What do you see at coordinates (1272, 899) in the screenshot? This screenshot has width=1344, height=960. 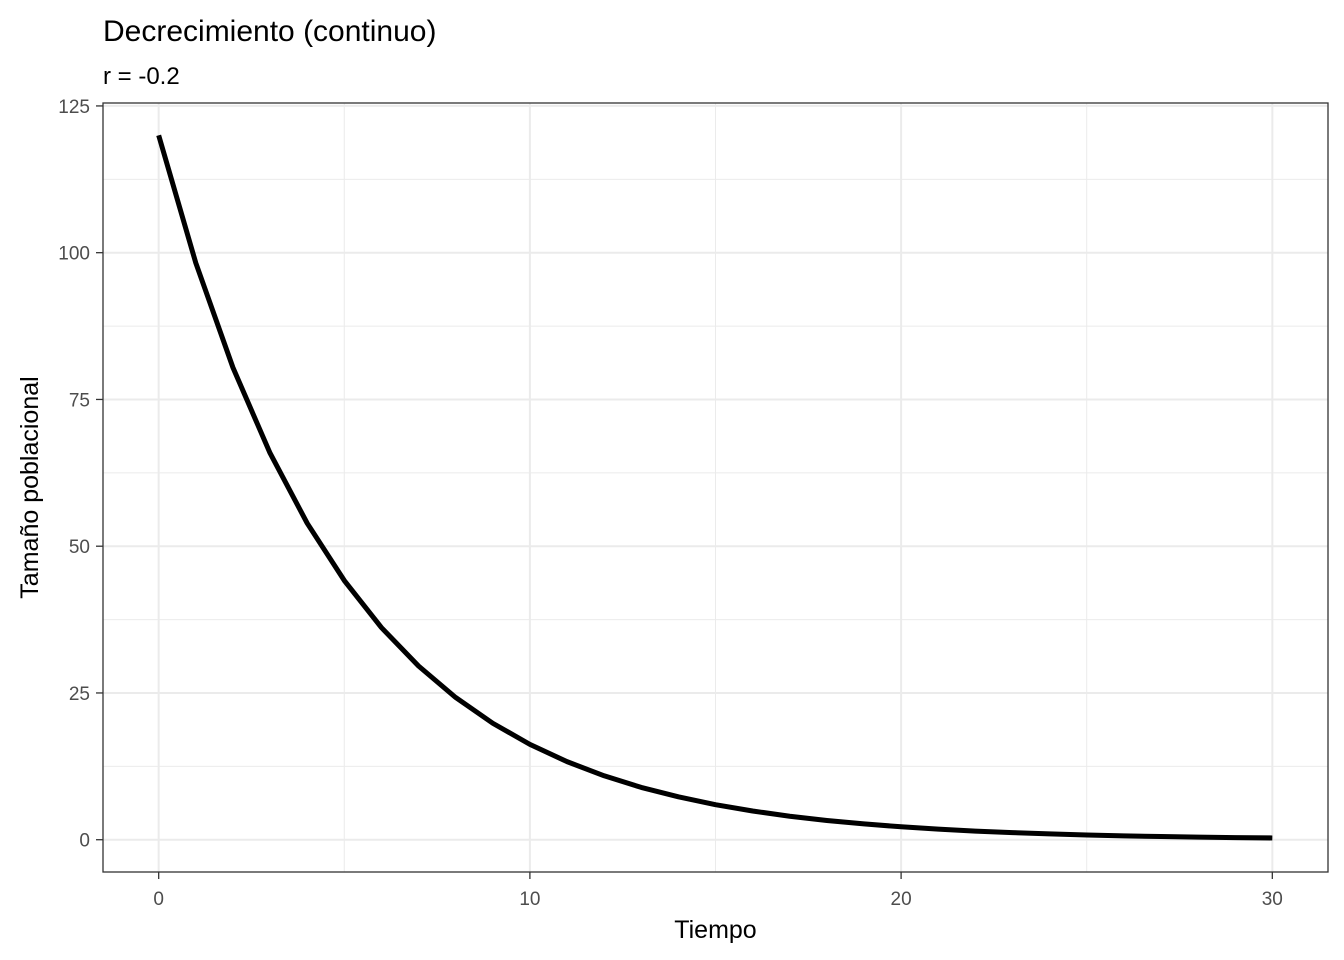 I see `x-tick-label: 30` at bounding box center [1272, 899].